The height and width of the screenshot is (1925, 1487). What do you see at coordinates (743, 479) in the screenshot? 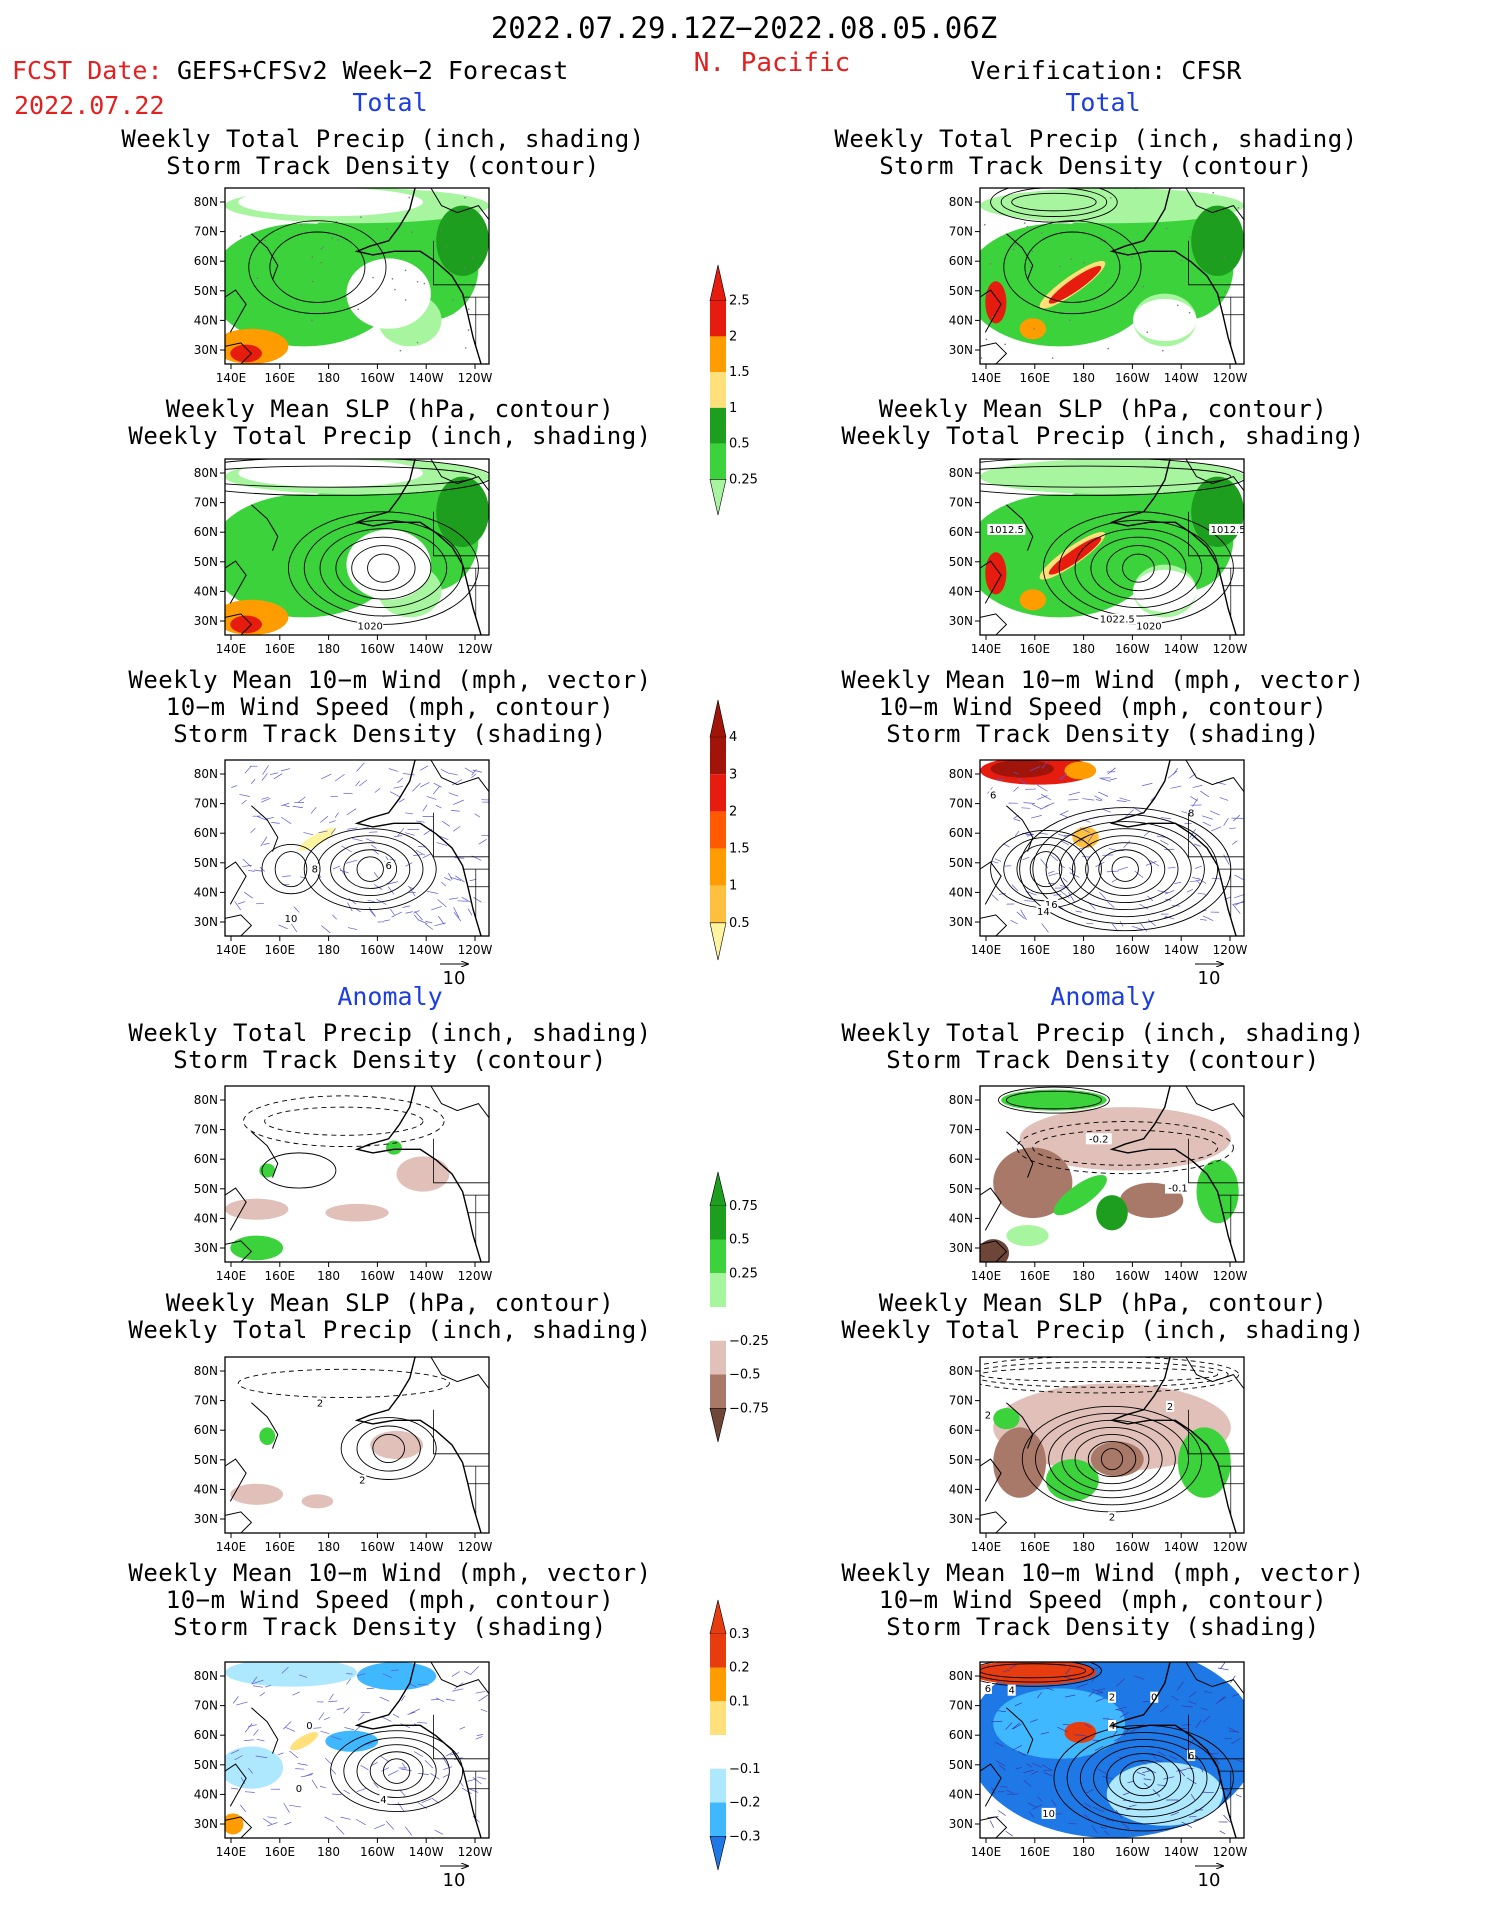
I see `colorbar-label: 0.25` at bounding box center [743, 479].